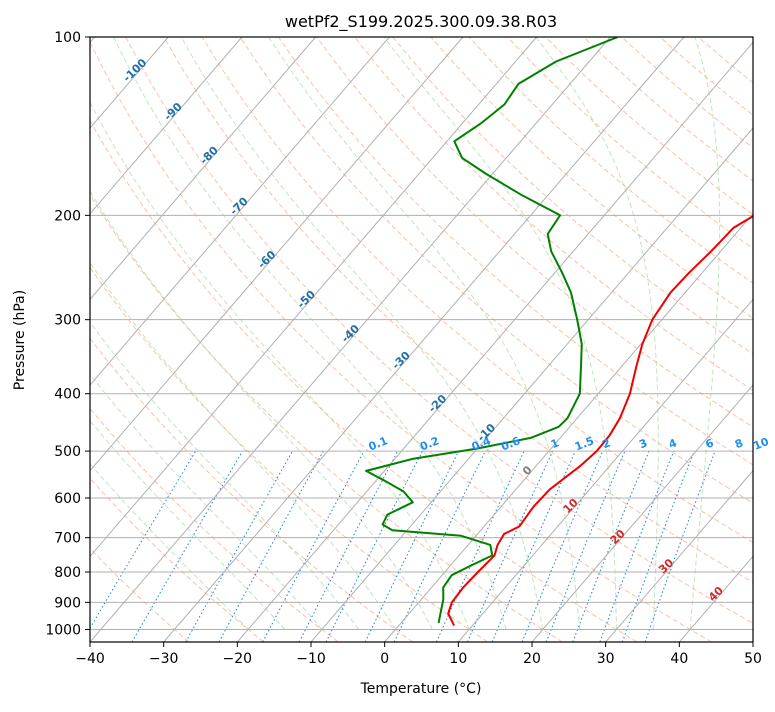 The height and width of the screenshot is (712, 775). Describe the element at coordinates (67, 38) in the screenshot. I see `y-tick-label: 100` at that location.